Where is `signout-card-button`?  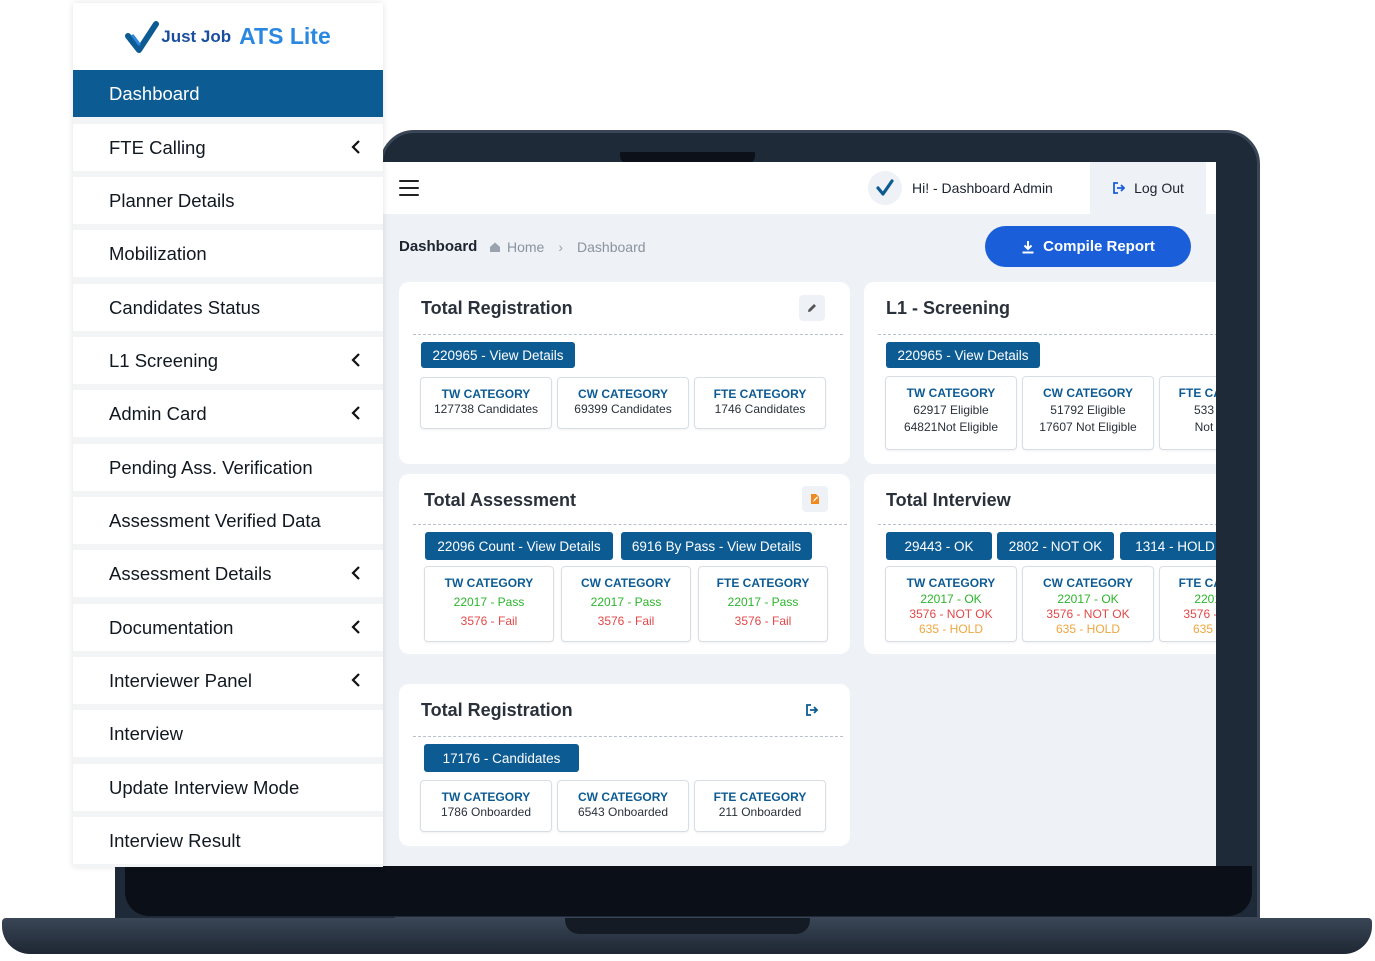
signout-card-button is located at coordinates (812, 710).